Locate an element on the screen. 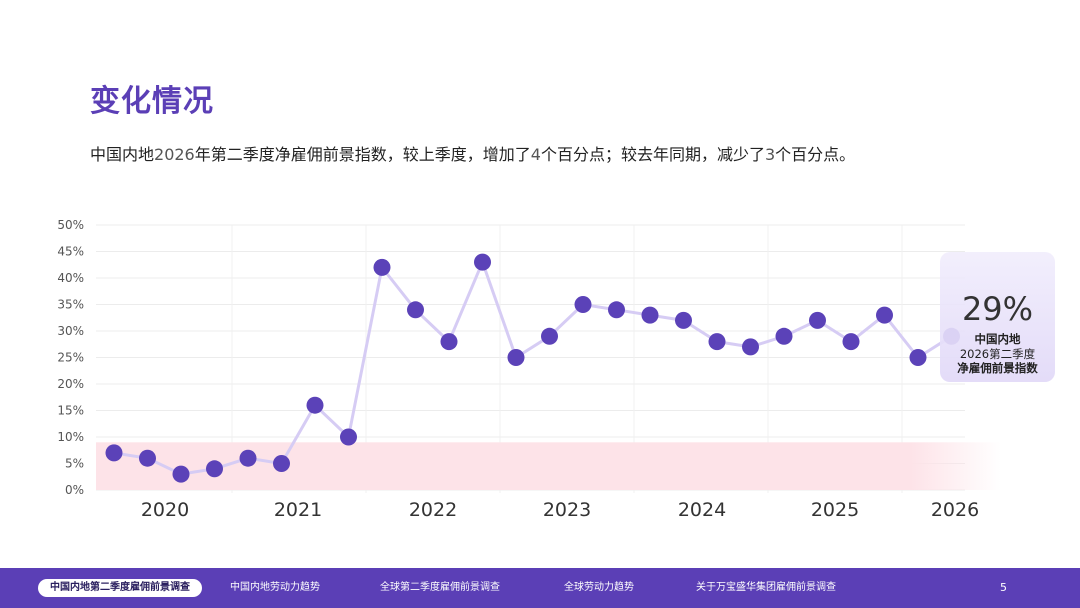 This screenshot has height=608, width=1080. callout-caption-line2: 2026第二季度 is located at coordinates (997, 353).